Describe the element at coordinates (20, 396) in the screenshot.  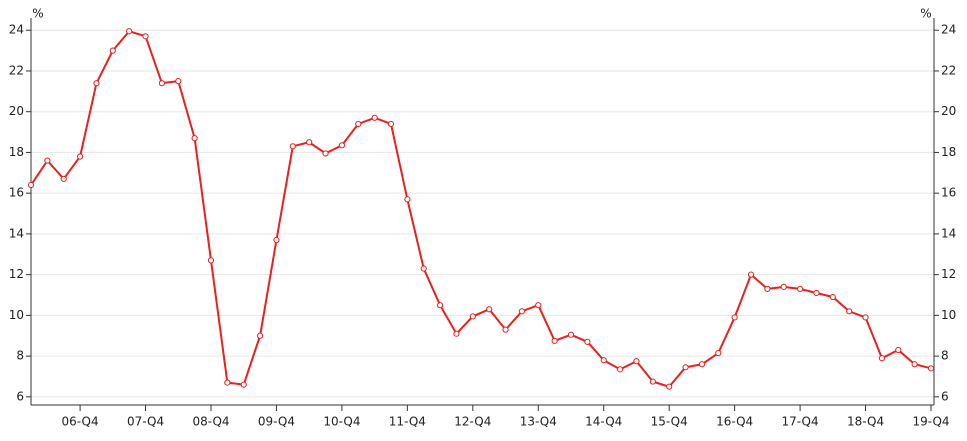
I see `y-tick-label: 6` at that location.